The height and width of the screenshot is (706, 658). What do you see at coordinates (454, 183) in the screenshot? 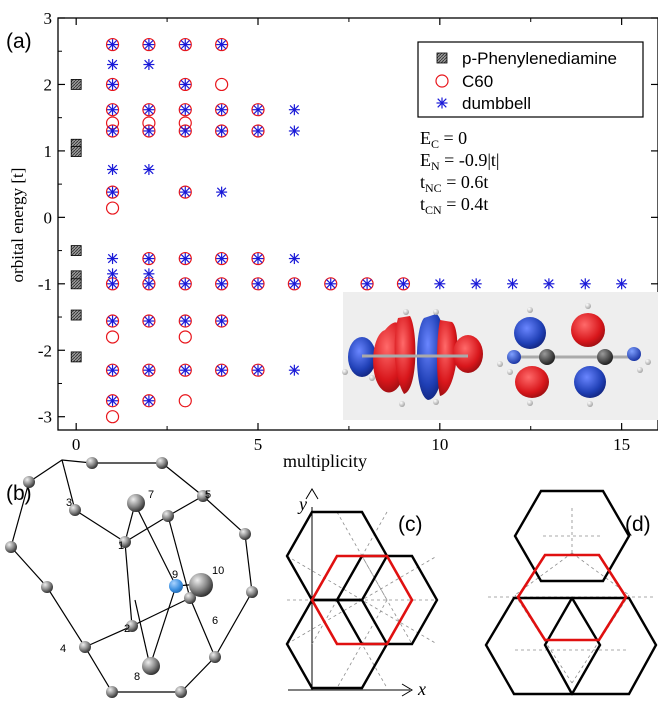
I see `parameter-tnc: tNC = 0.6t` at bounding box center [454, 183].